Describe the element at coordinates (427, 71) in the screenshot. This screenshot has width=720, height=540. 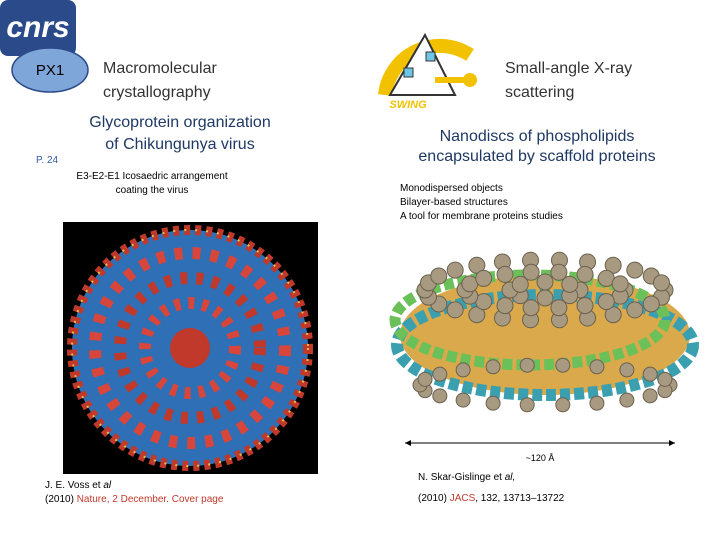
I see `swing-logo: SWING` at that location.